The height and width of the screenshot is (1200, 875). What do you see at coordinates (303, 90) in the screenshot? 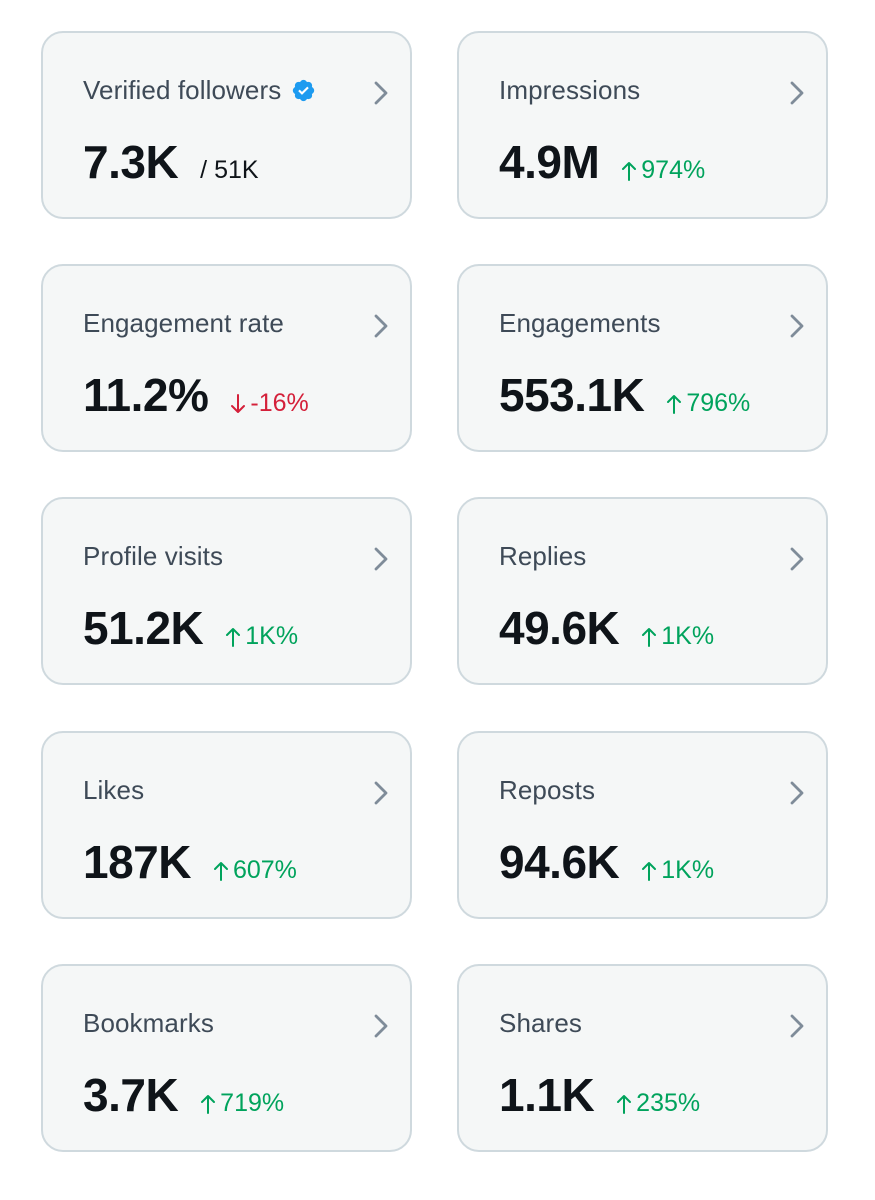
I see `verified-badge-icon` at bounding box center [303, 90].